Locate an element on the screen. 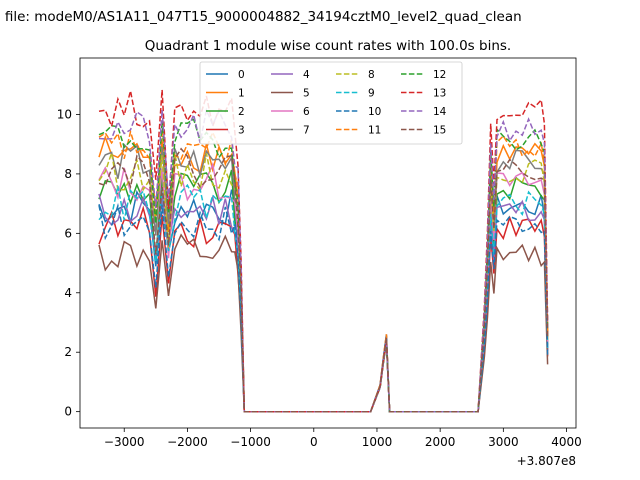 The width and height of the screenshot is (640, 480). x-tick-label: 0 is located at coordinates (314, 442).